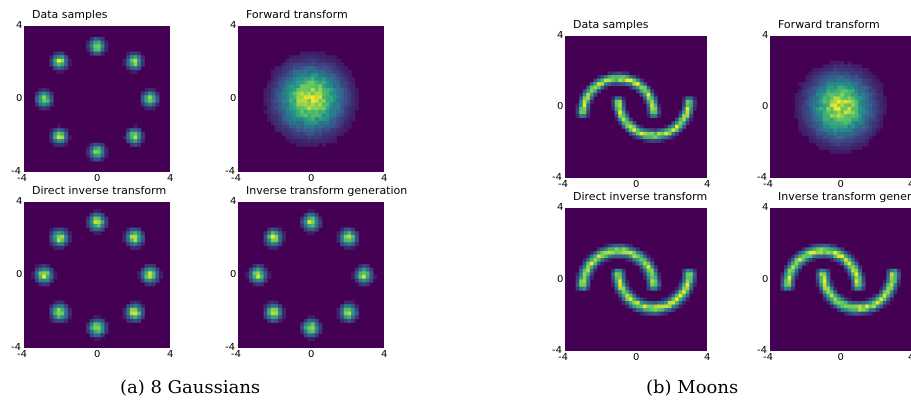  I want to click on y-tick-label: 0, so click(233, 274).